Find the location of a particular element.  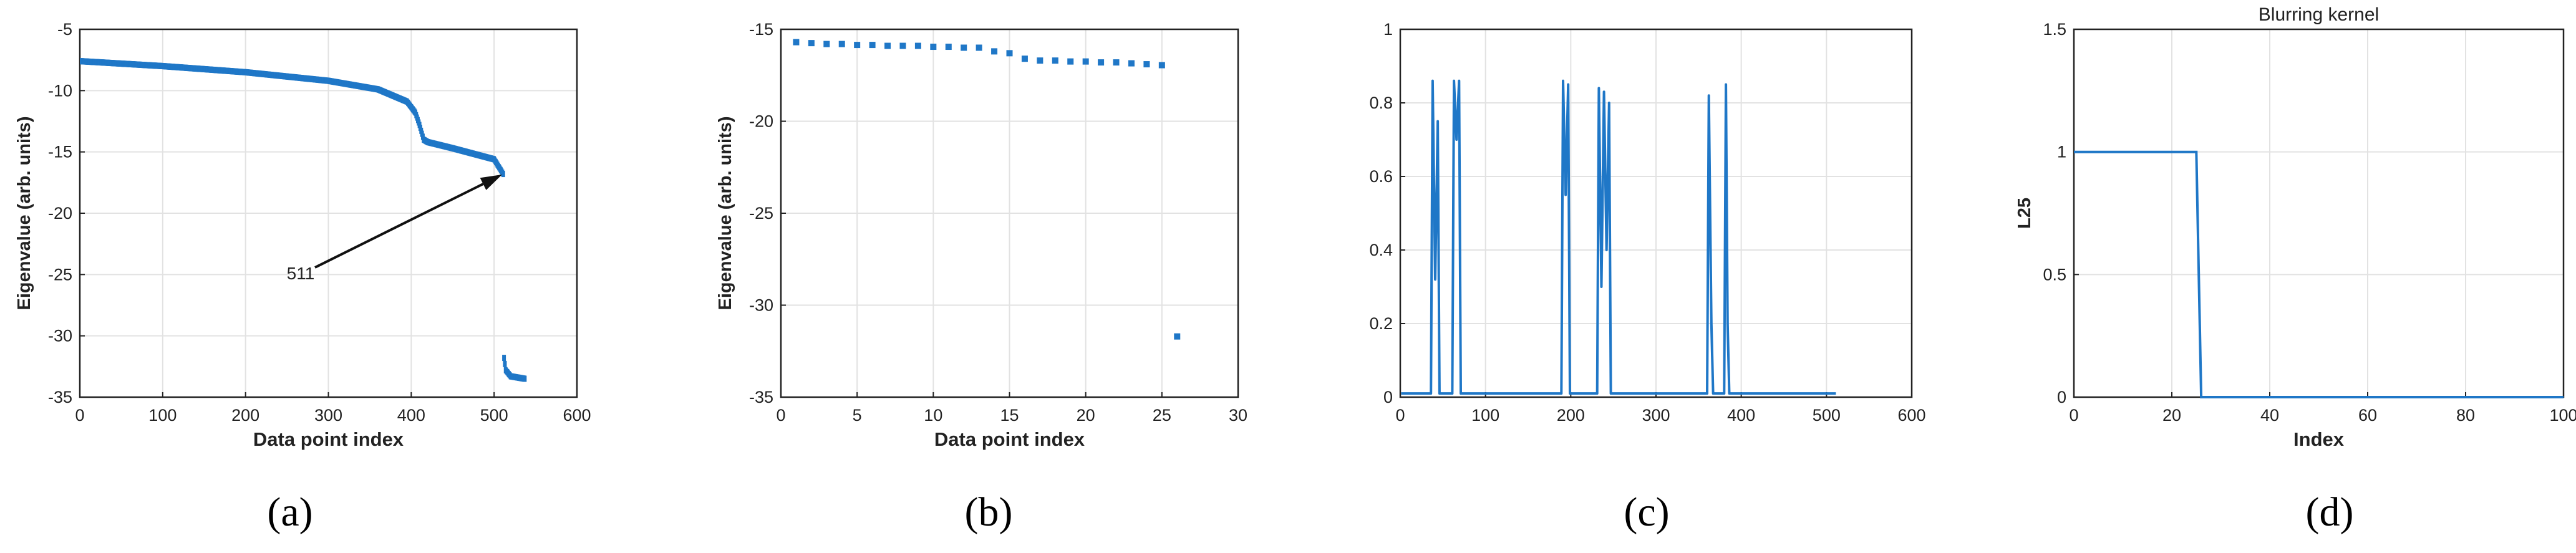

x-tick-label: 60 is located at coordinates (2367, 415).